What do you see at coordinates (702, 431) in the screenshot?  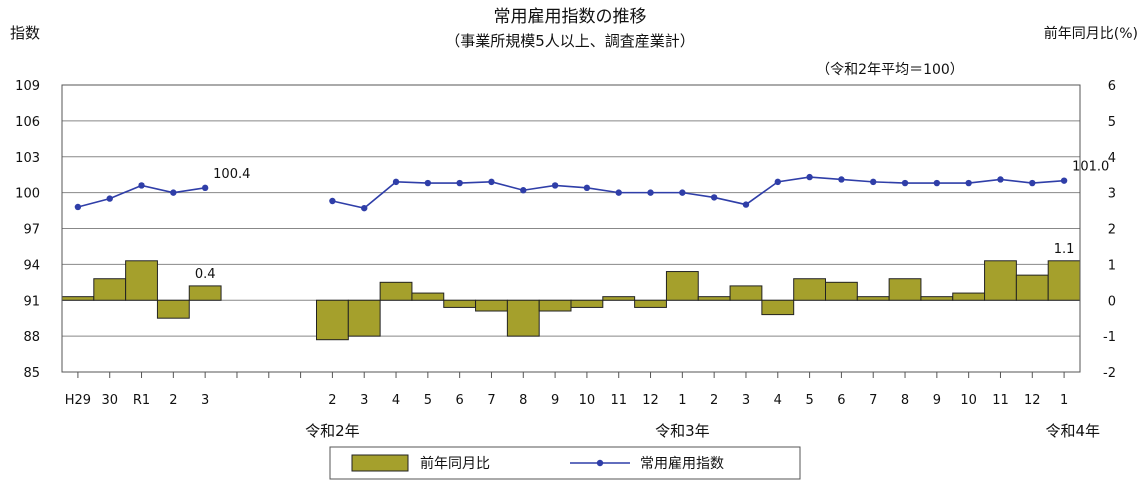 I see `era-labels: 令和2年 令和3年 令和4年` at bounding box center [702, 431].